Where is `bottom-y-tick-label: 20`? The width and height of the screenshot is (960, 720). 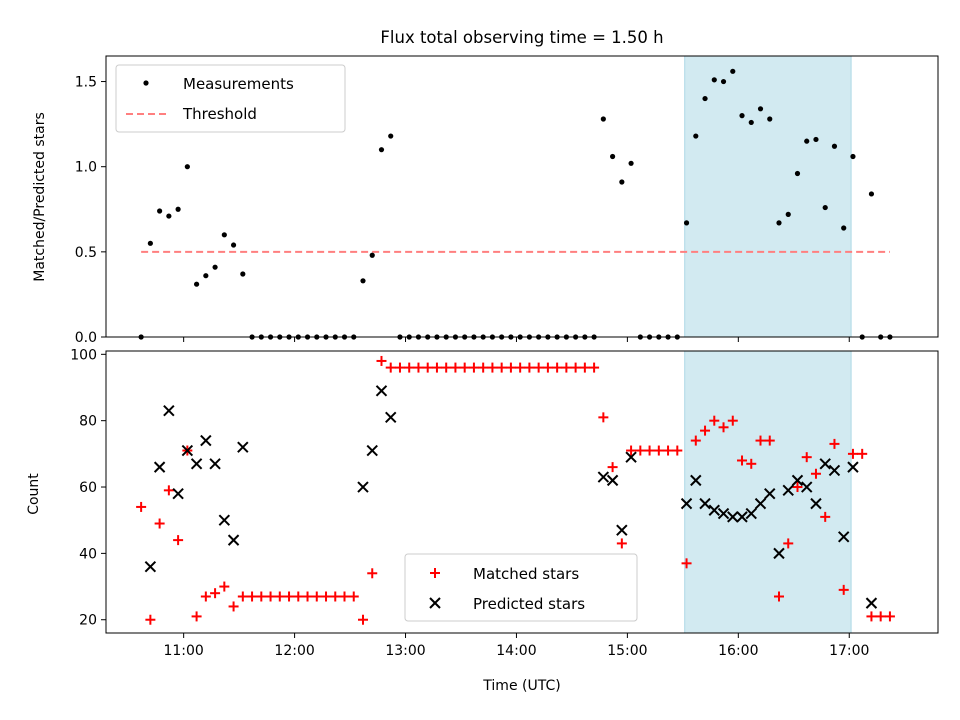 bottom-y-tick-label: 20 is located at coordinates (88, 621).